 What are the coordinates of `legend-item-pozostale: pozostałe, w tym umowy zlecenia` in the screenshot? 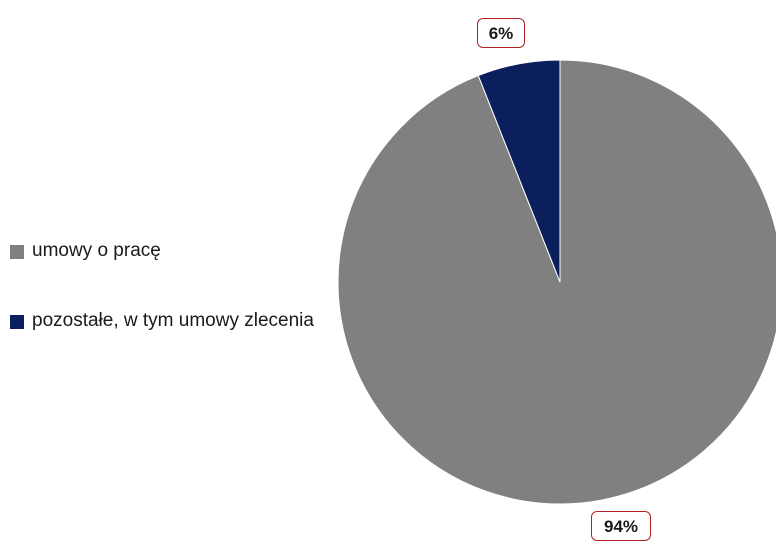 It's located at (162, 321).